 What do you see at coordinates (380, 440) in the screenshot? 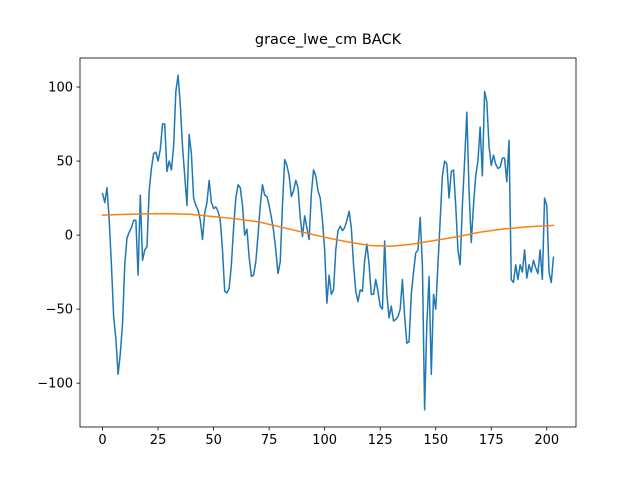
I see `x-tick-label: 125` at bounding box center [380, 440].